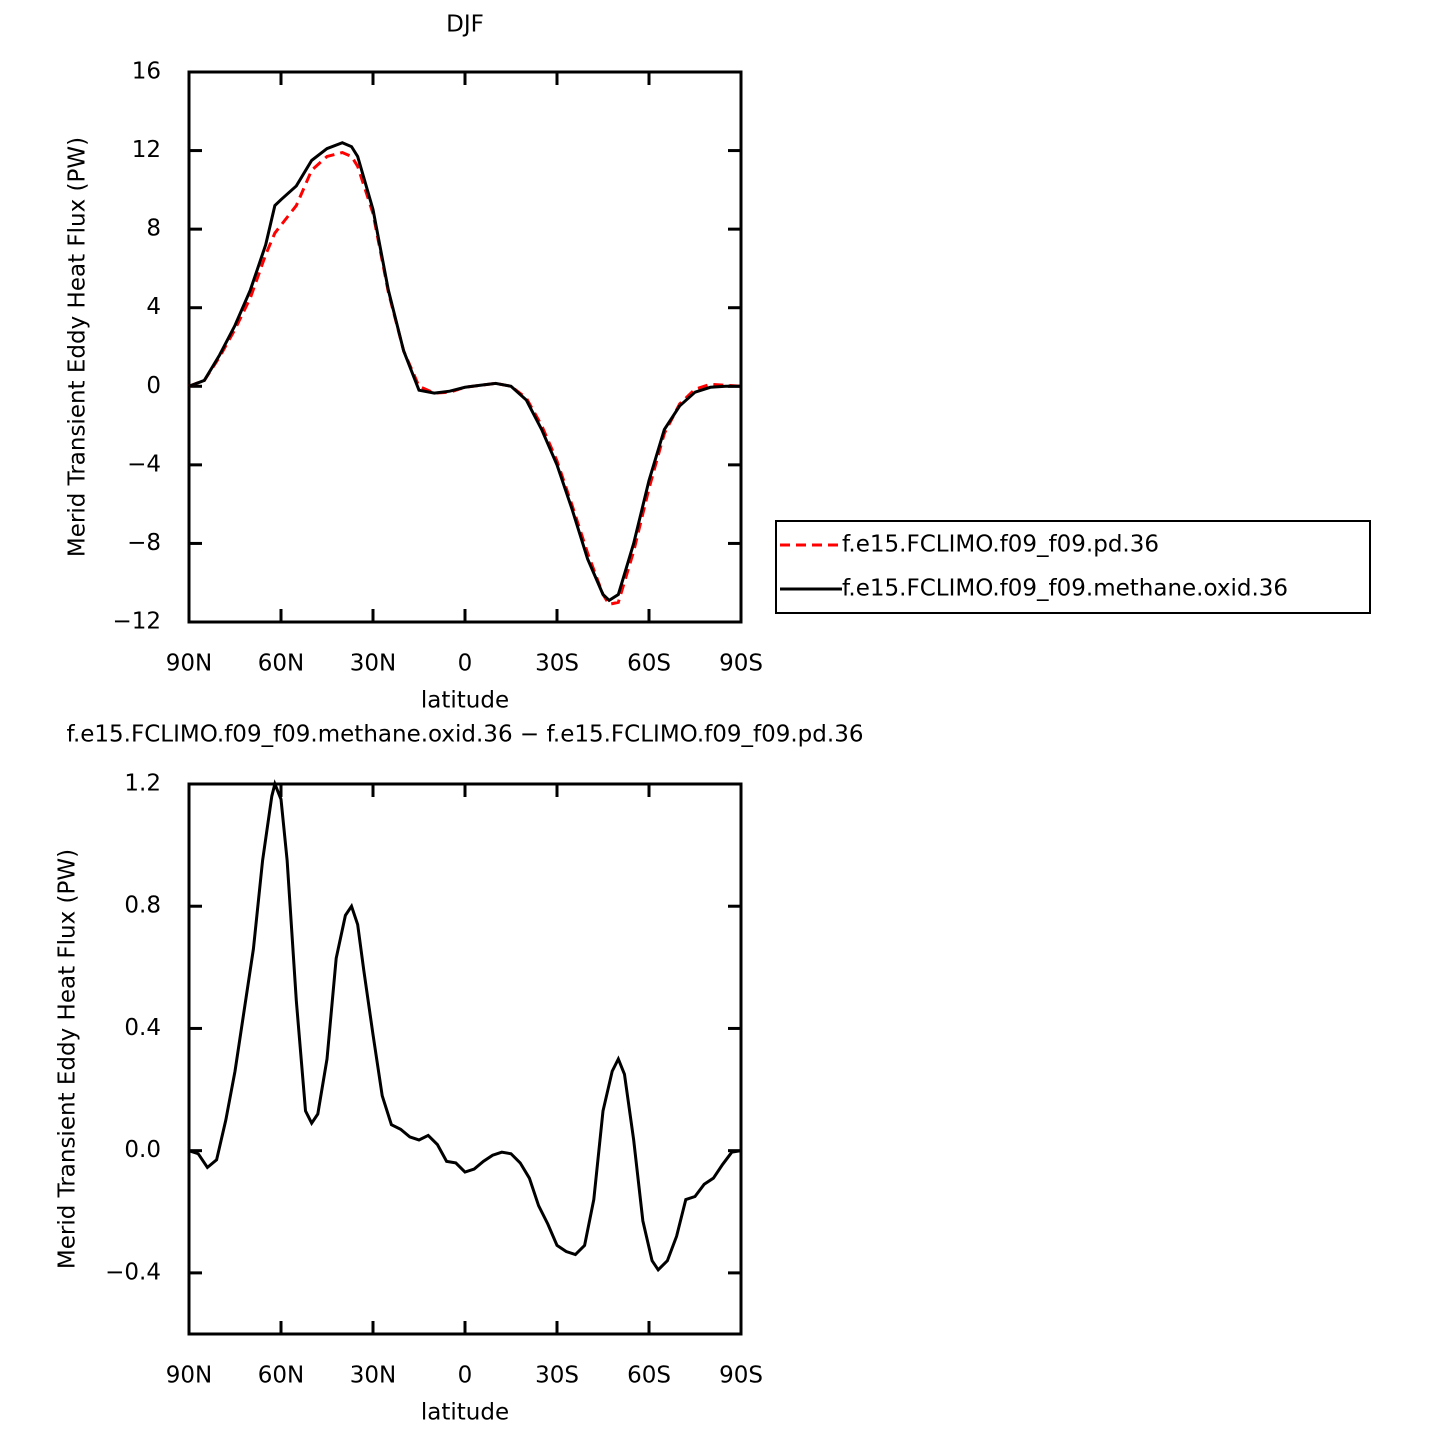 The width and height of the screenshot is (1435, 1435). What do you see at coordinates (146, 72) in the screenshot?
I see `y-tick-label: 16` at bounding box center [146, 72].